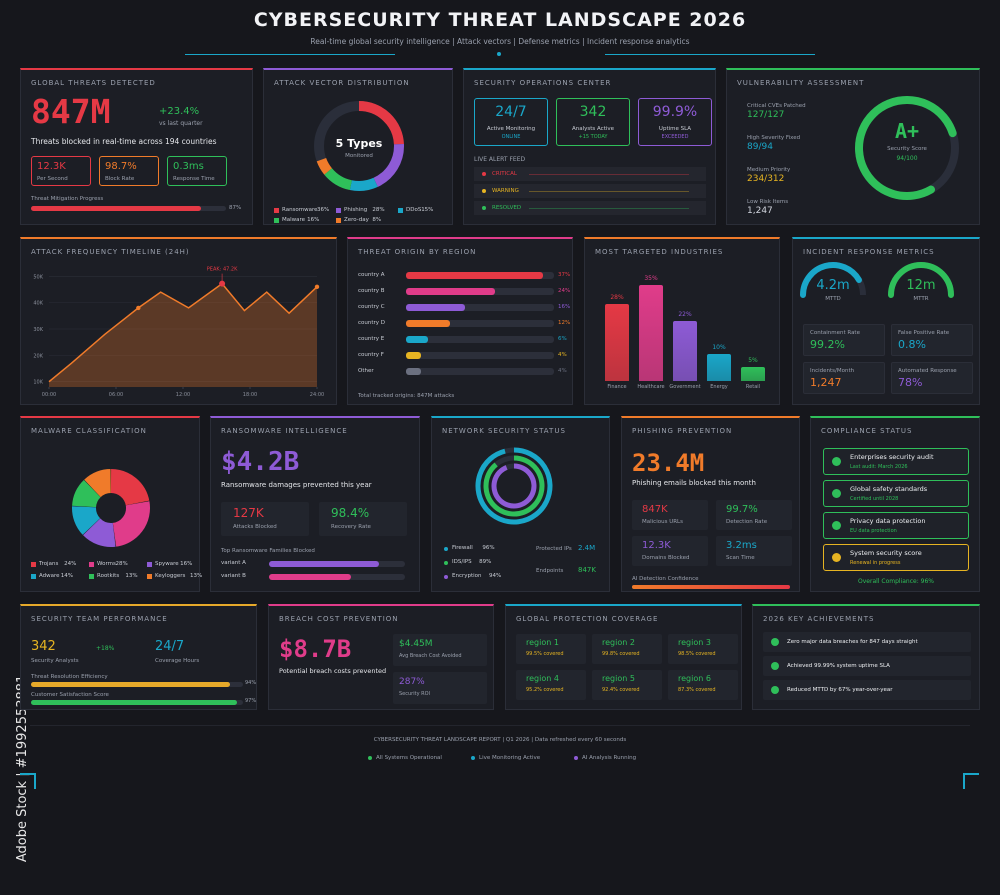 This screenshot has width=1000, height=895. I want to click on change: +18%, so click(105, 648).